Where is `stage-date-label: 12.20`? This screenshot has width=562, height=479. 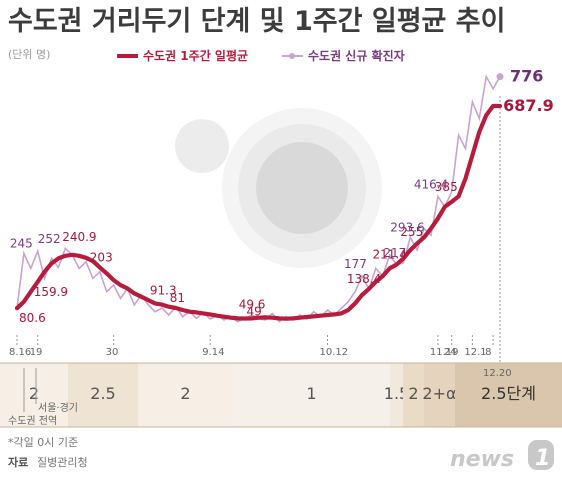
stage-date-label: 12.20 is located at coordinates (497, 373).